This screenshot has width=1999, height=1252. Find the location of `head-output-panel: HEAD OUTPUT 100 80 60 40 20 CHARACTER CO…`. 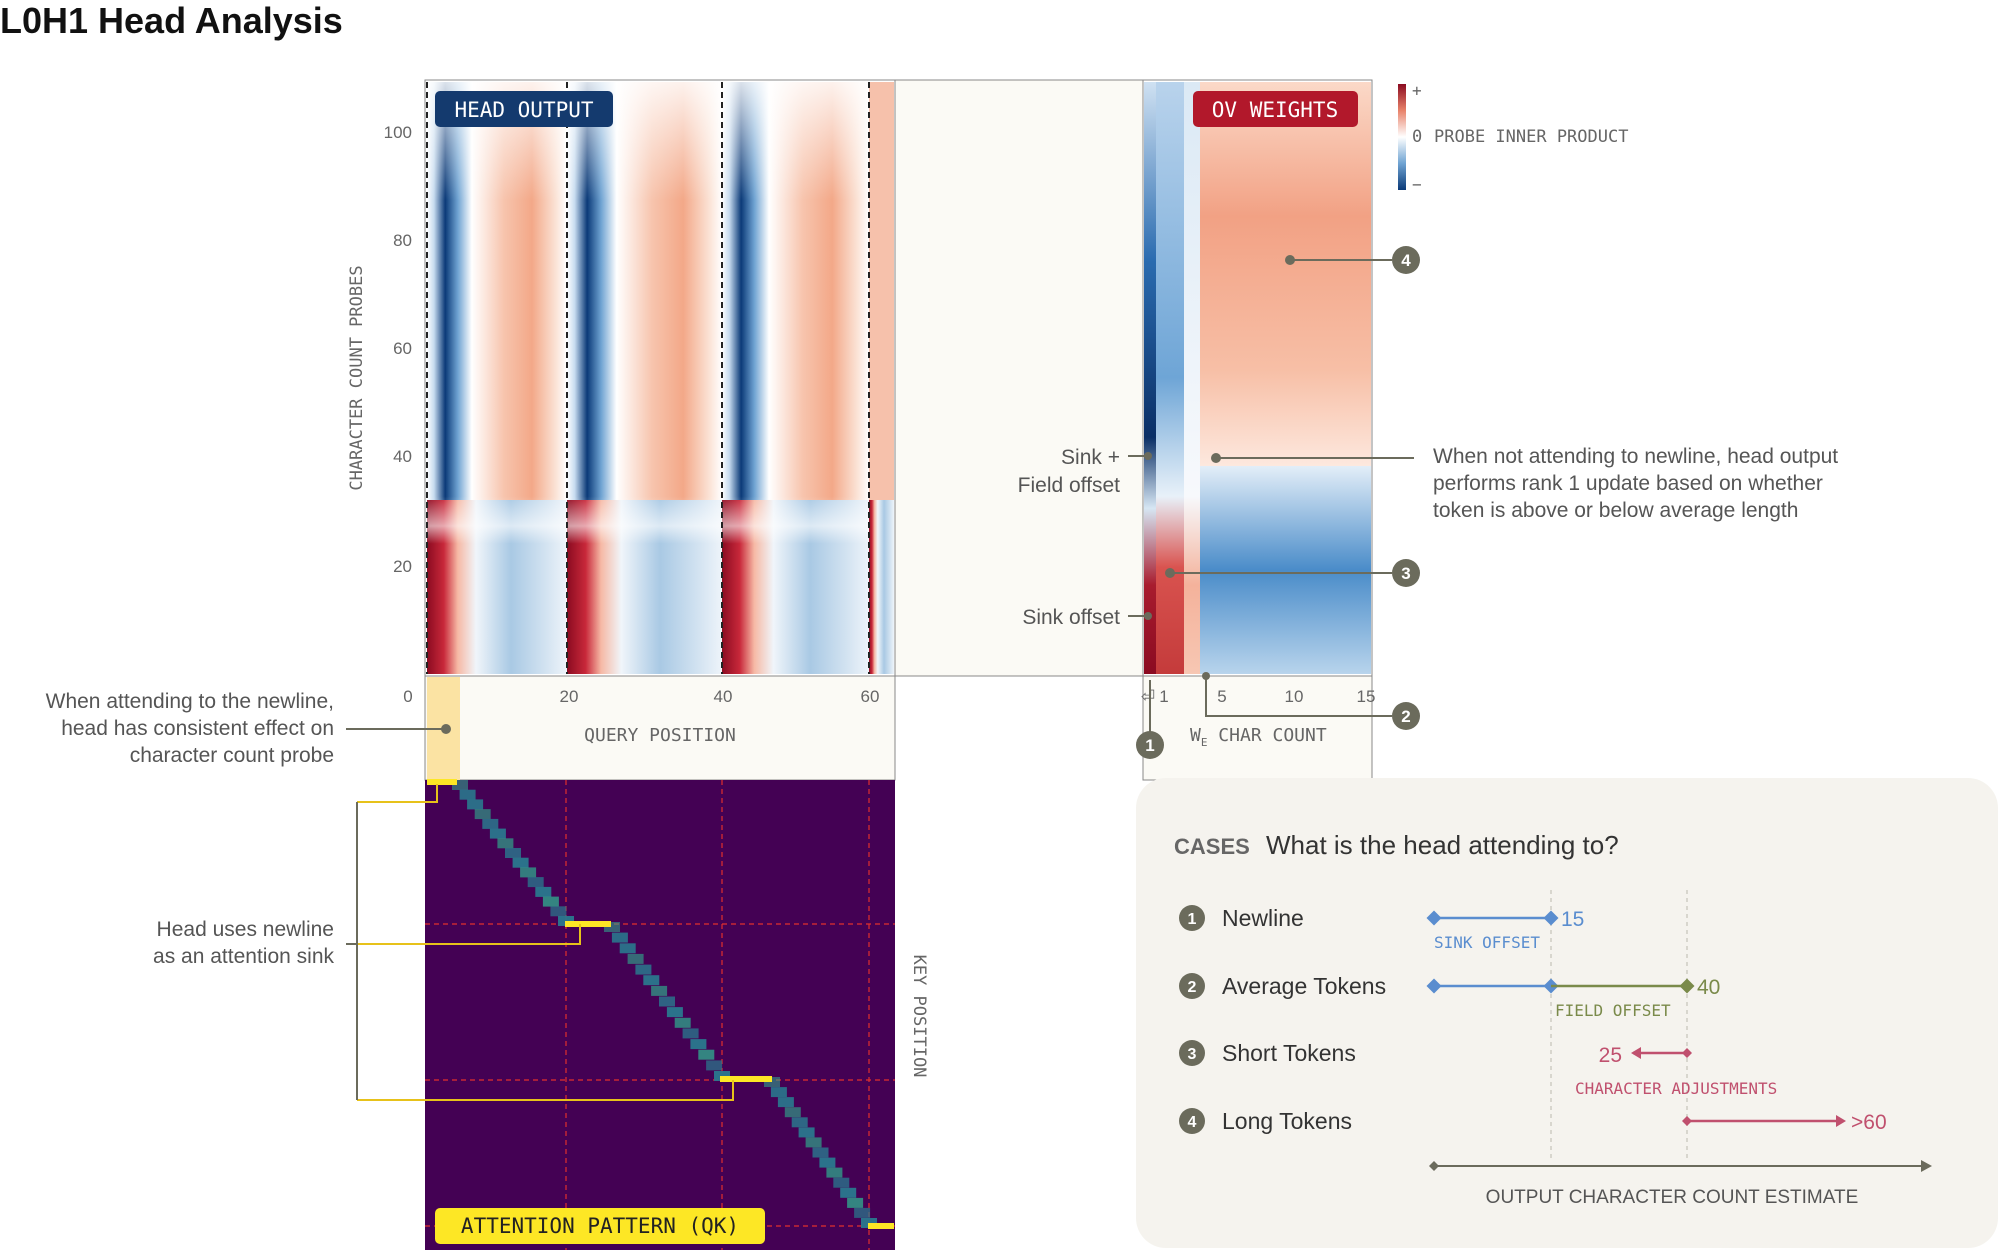

head-output-panel: HEAD OUTPUT 100 80 60 40 20 CHARACTER CO… is located at coordinates (621, 378).